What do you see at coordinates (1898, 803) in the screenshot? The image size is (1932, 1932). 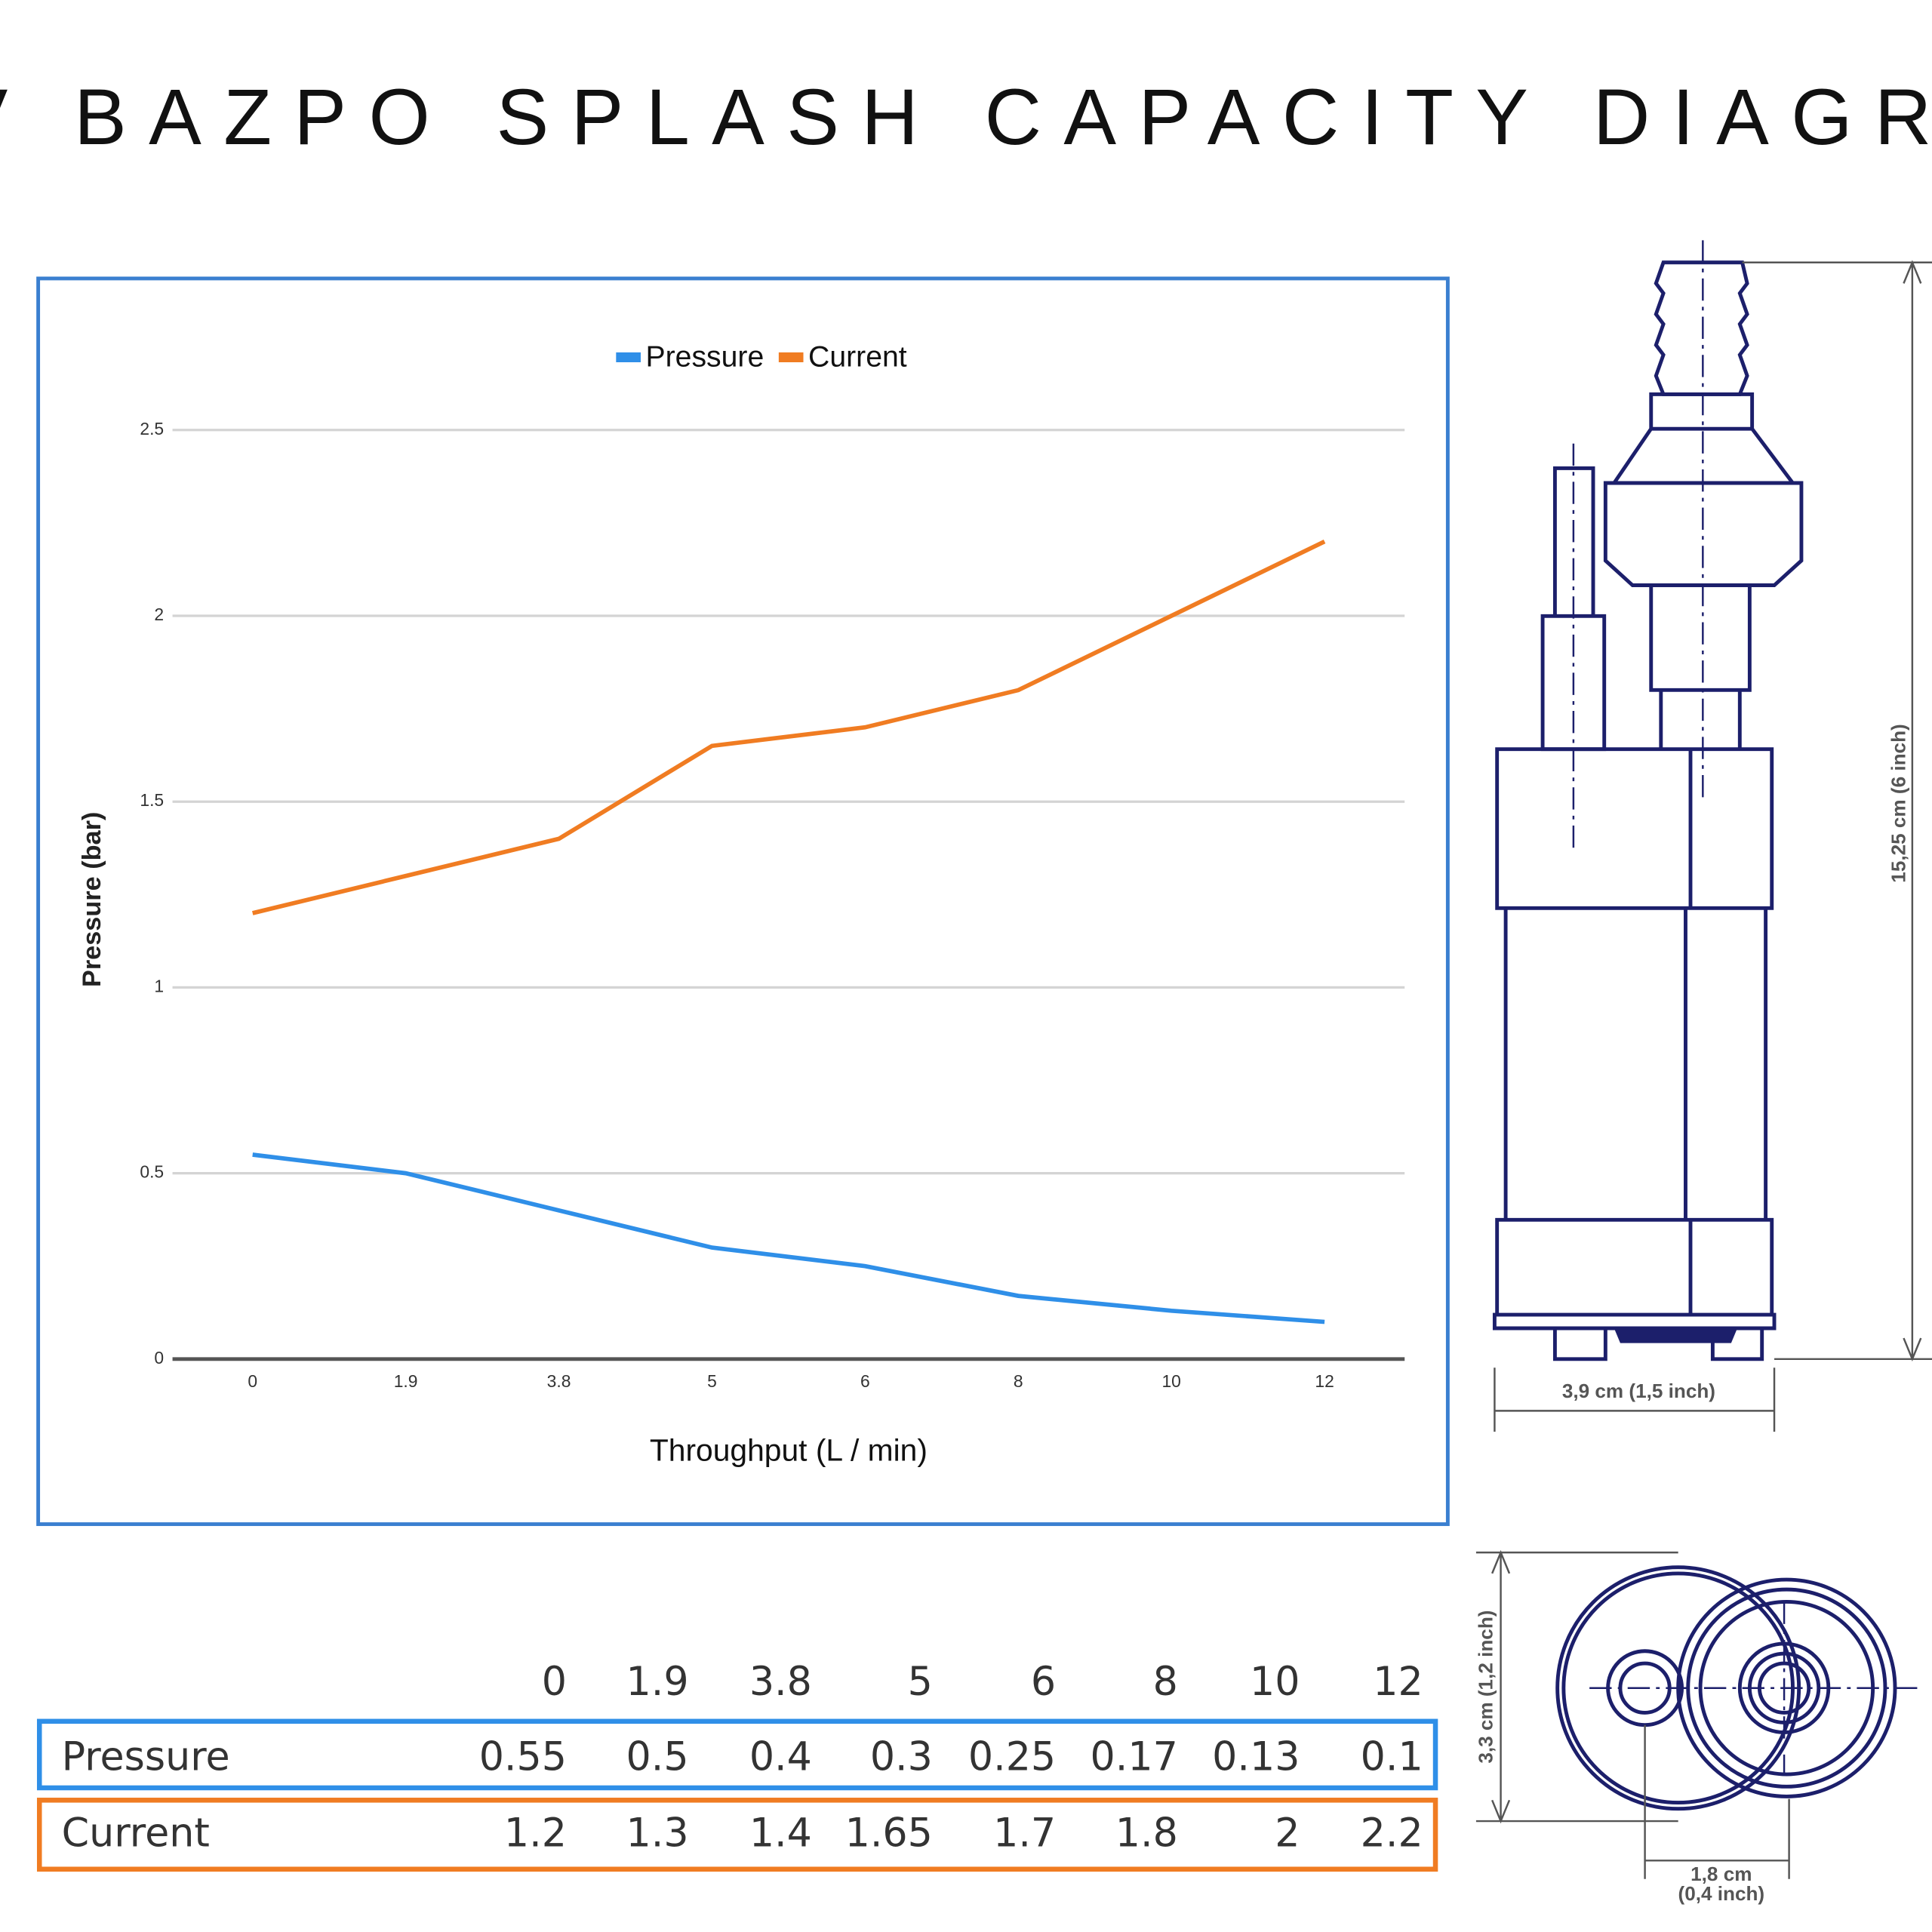 I see `dimension-label: 15,25 cm (6 inch)` at bounding box center [1898, 803].